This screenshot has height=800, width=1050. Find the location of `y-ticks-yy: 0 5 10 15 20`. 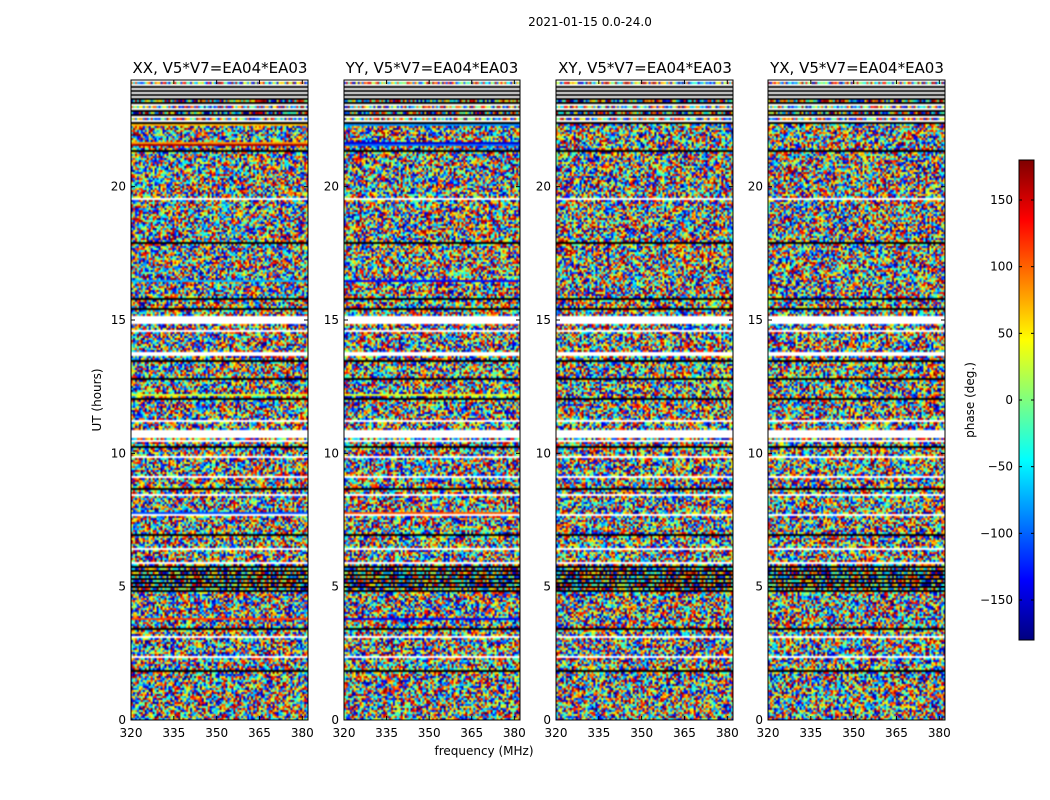

y-ticks-yy: 0 5 10 15 20 is located at coordinates (422, 453).